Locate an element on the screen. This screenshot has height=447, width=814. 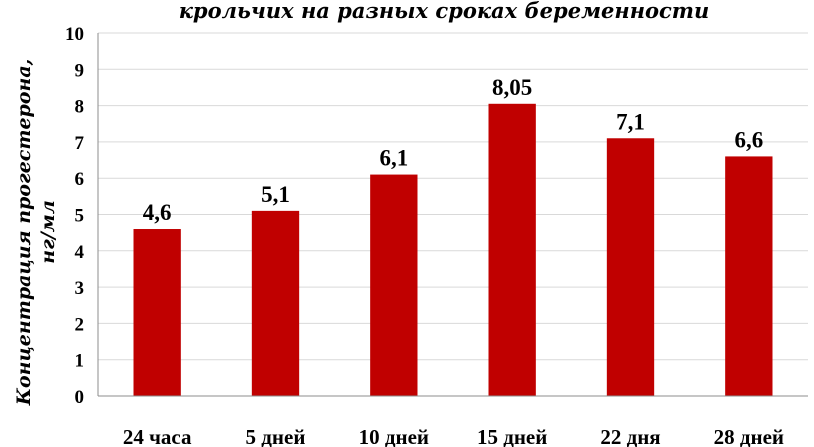
y-tick-label: 5 is located at coordinates (80, 216).